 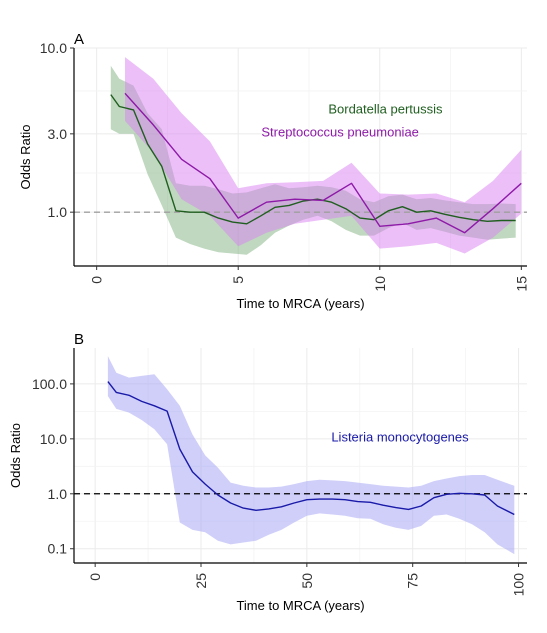 I want to click on y-tick-label: 100.0, so click(x=49, y=384).